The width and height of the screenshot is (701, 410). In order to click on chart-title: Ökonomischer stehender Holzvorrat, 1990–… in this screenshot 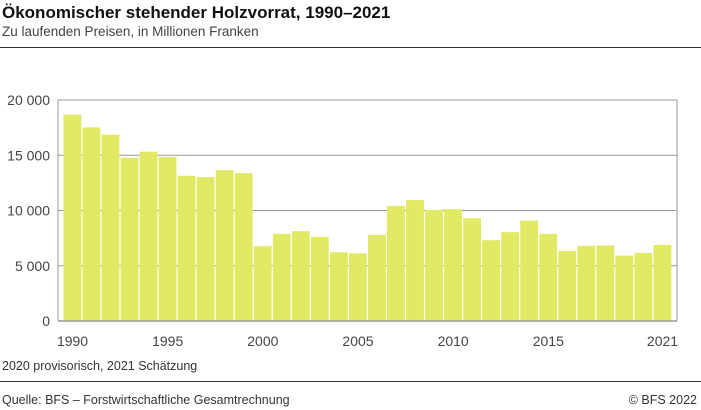, I will do `click(196, 12)`.